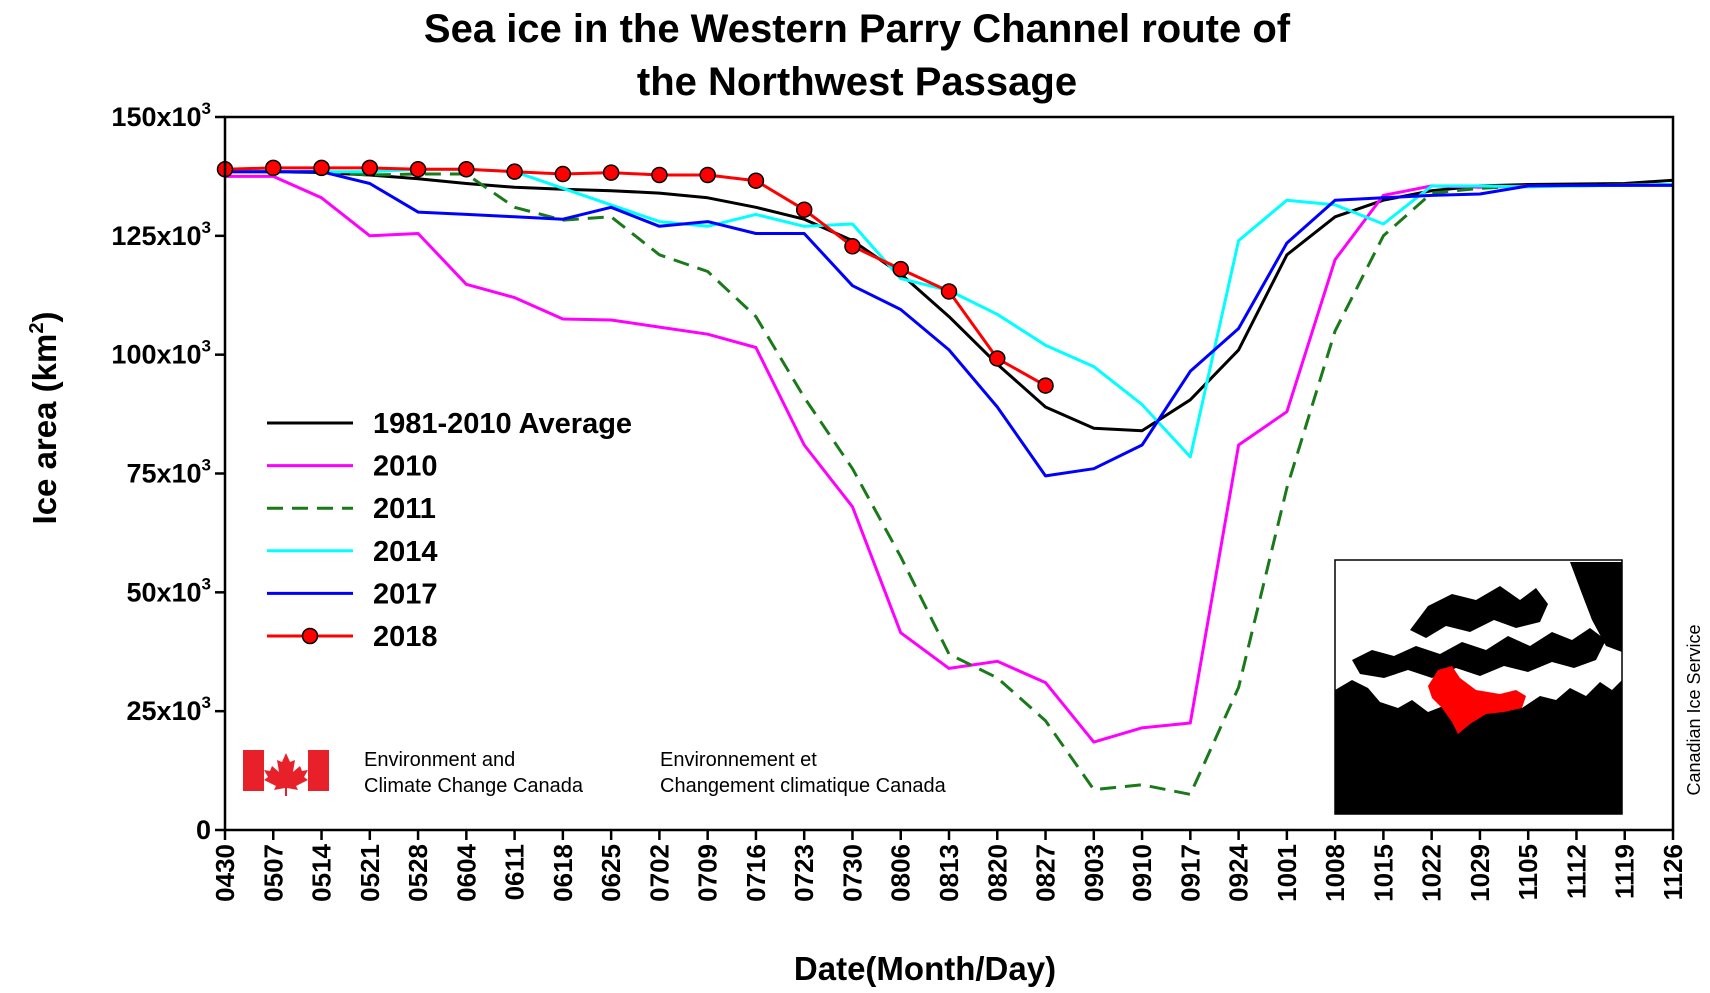 This screenshot has width=1710, height=993. Describe the element at coordinates (273, 873) in the screenshot. I see `x-tick-label: 0507` at that location.